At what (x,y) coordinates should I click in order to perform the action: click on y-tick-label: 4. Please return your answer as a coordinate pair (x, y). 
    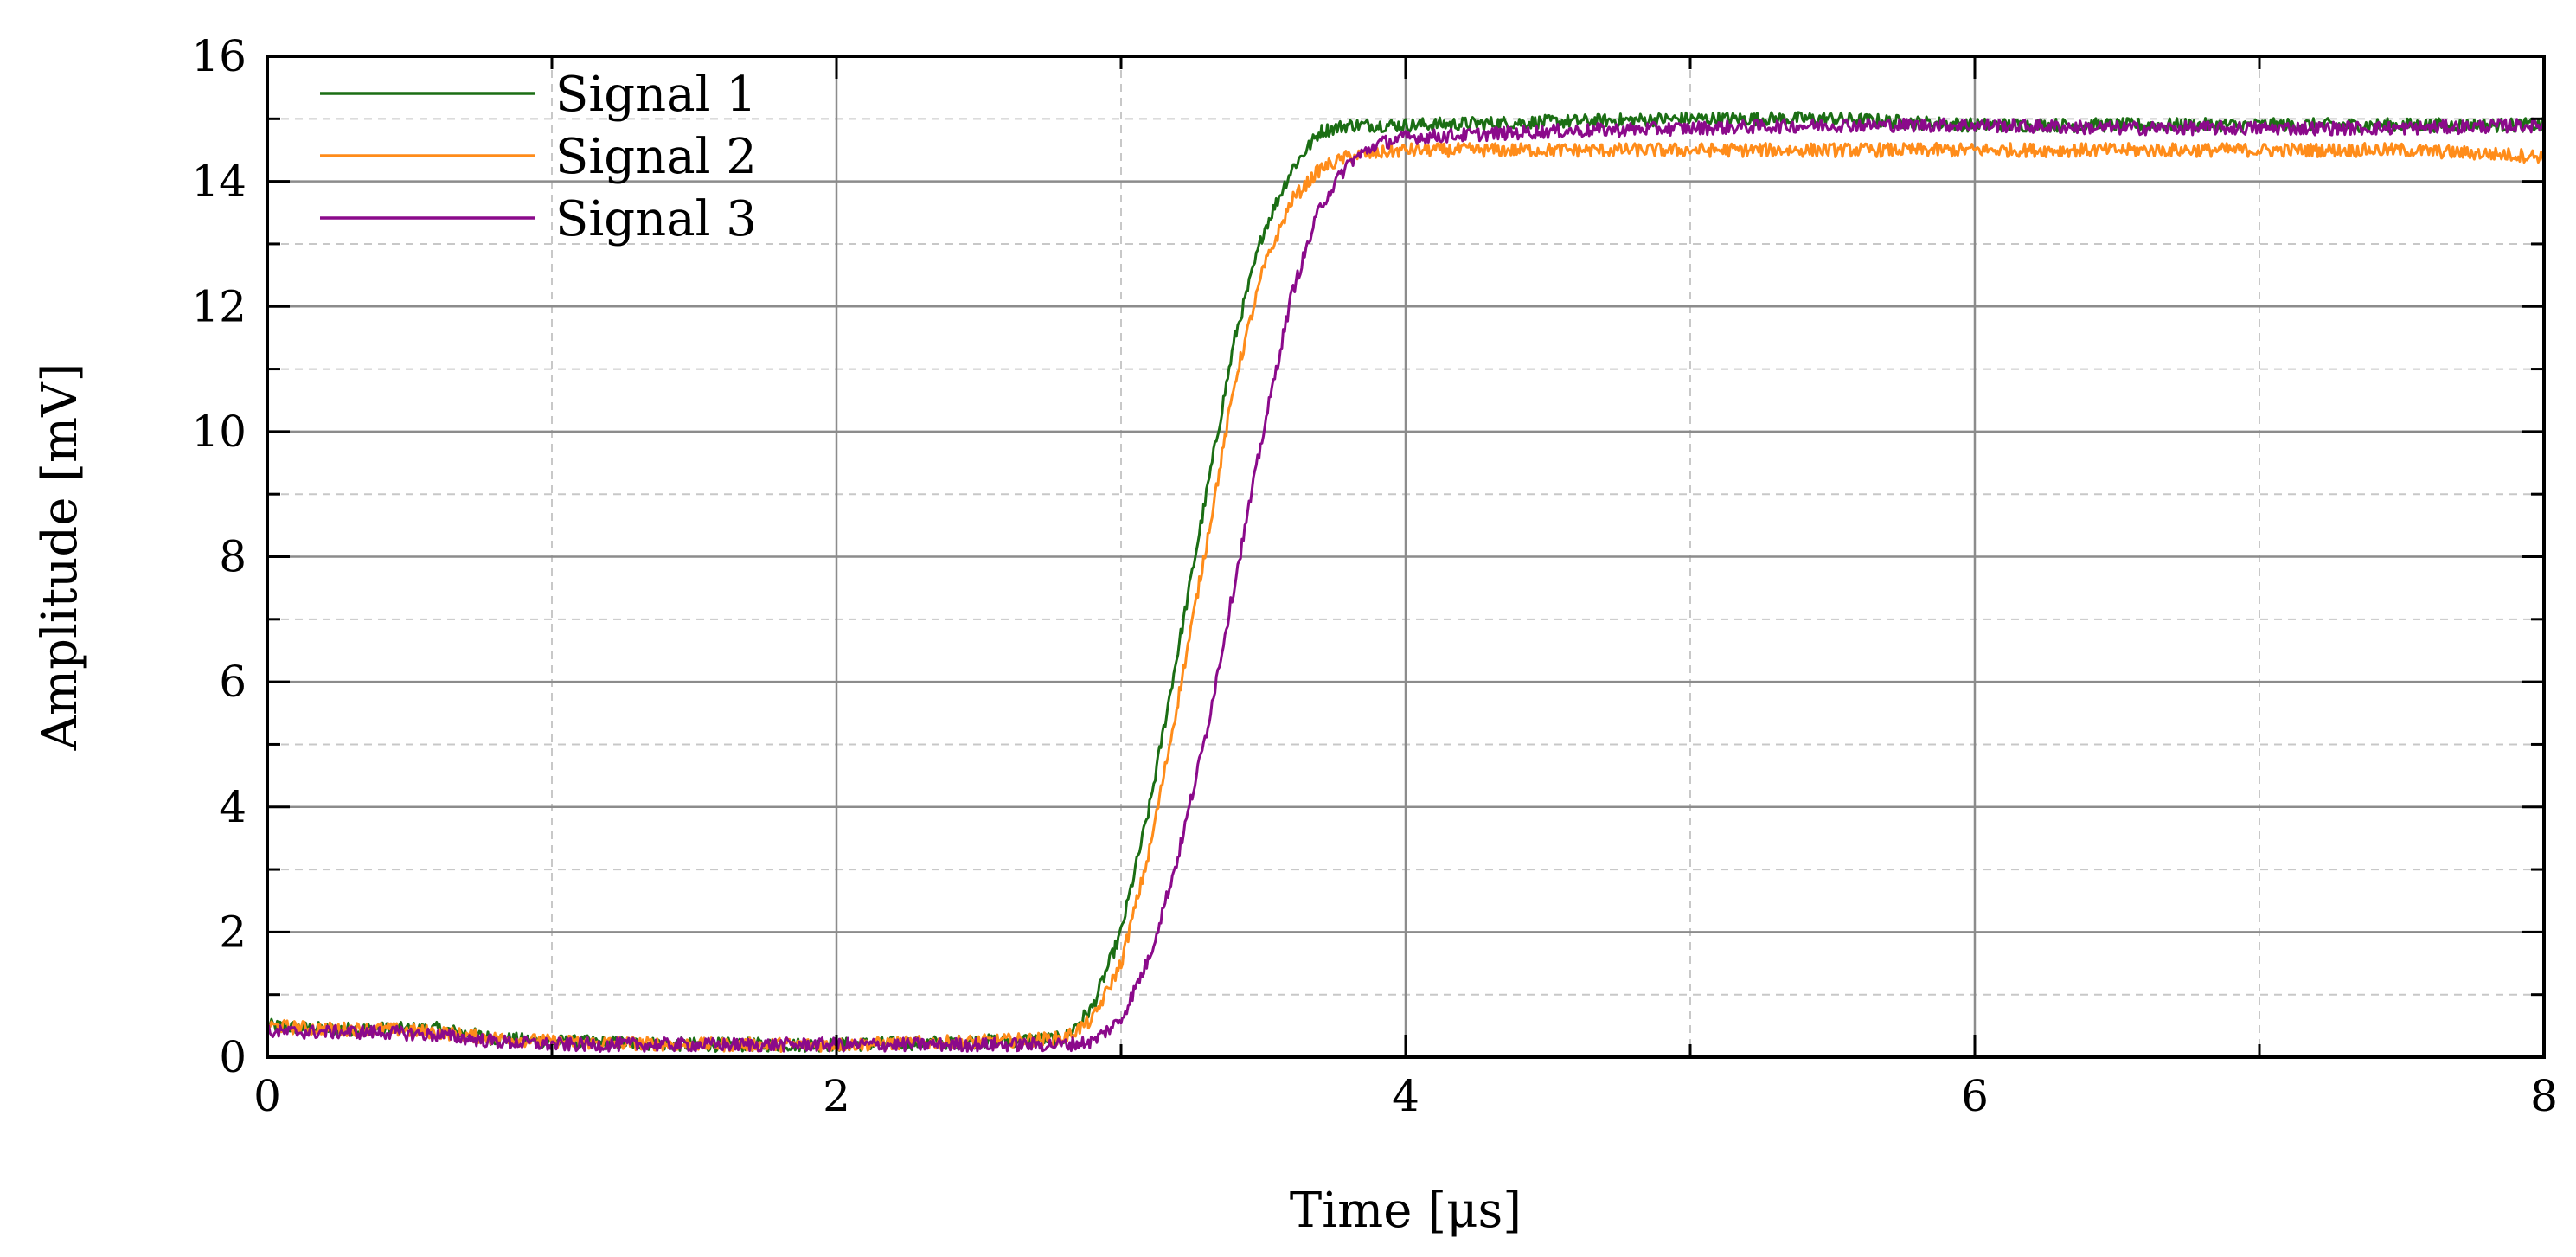
    Looking at the image, I should click on (233, 807).